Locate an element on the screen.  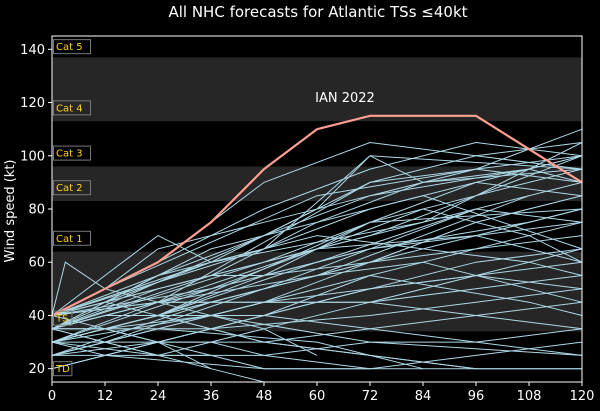
x-tick-label-2: 24 is located at coordinates (158, 396).